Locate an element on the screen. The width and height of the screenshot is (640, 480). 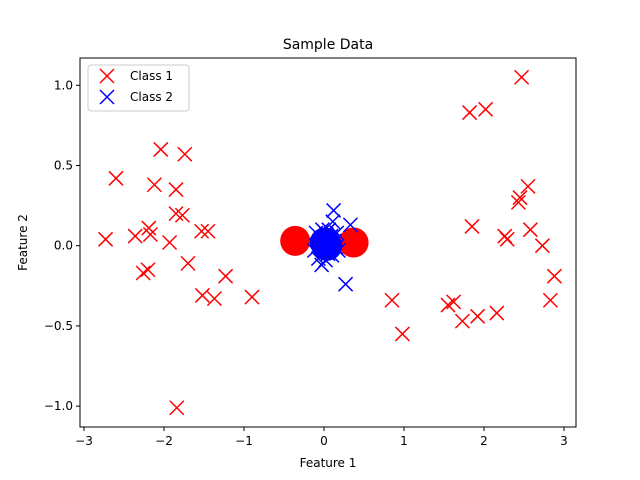
legend-label-class-1: Class 1 is located at coordinates (151, 76).